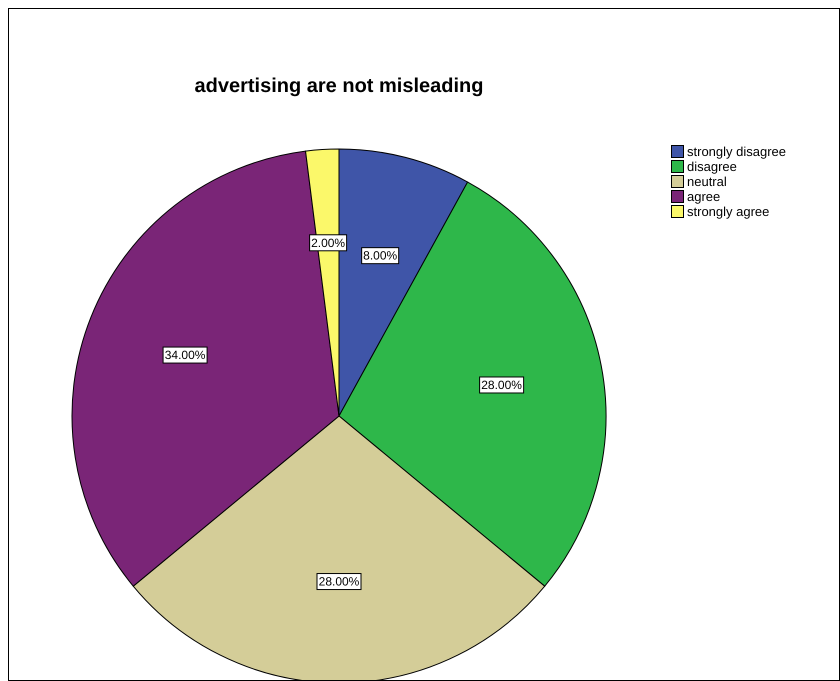 This screenshot has height=681, width=840. Describe the element at coordinates (380, 255) in the screenshot. I see `data-label: 8.00%` at that location.